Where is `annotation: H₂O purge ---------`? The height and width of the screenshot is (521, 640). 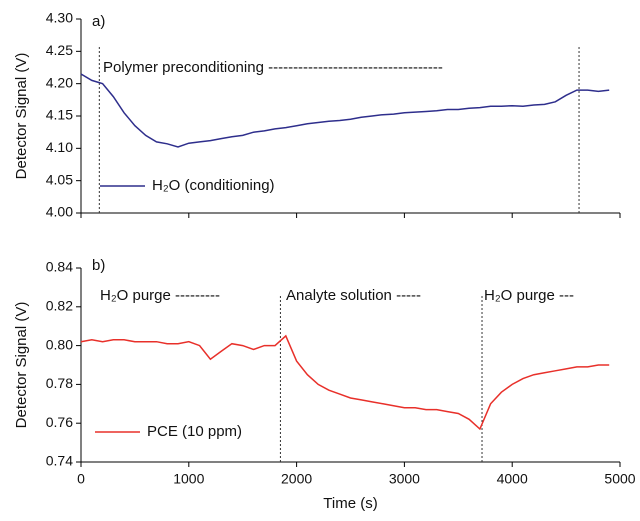
annotation: H₂O purge --------- is located at coordinates (160, 295).